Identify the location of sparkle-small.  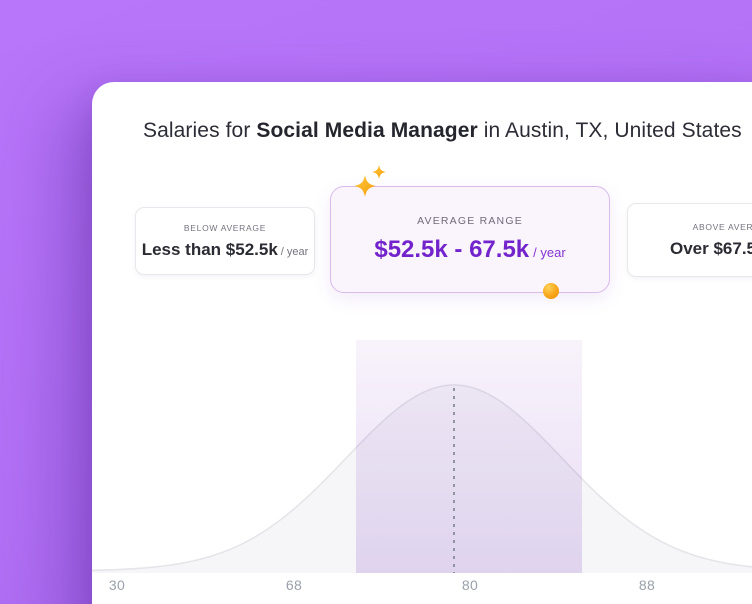
(379, 172).